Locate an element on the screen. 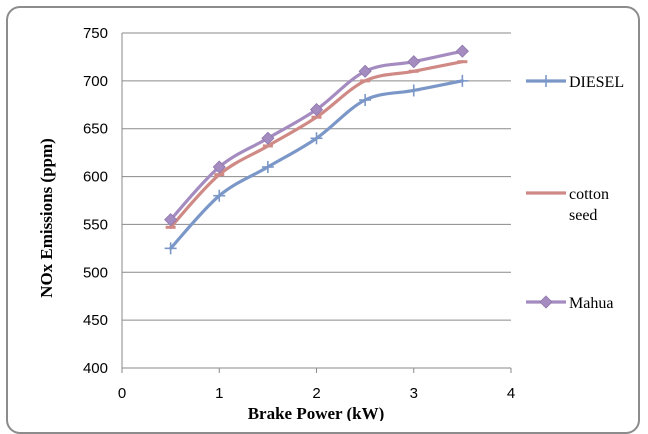 The image size is (648, 434). y-tick-label: 600 is located at coordinates (95, 177).